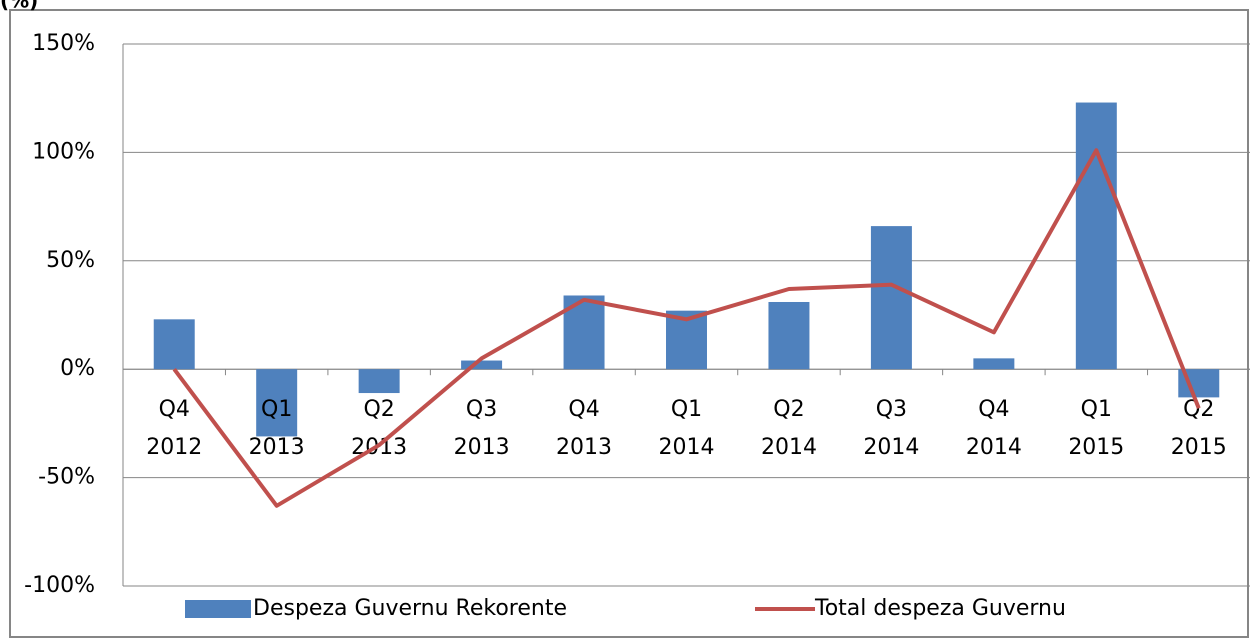  Describe the element at coordinates (891, 428) in the screenshot. I see `x-tick-label: Q3 2014` at that location.